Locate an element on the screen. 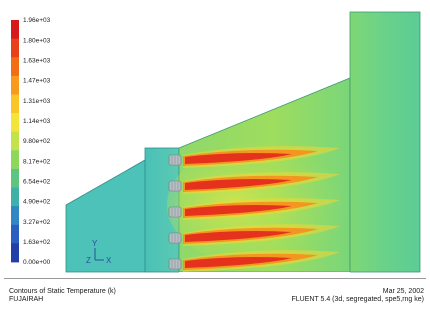 The image size is (430, 322). legend-tick-label: 1.80e+03 is located at coordinates (37, 40).